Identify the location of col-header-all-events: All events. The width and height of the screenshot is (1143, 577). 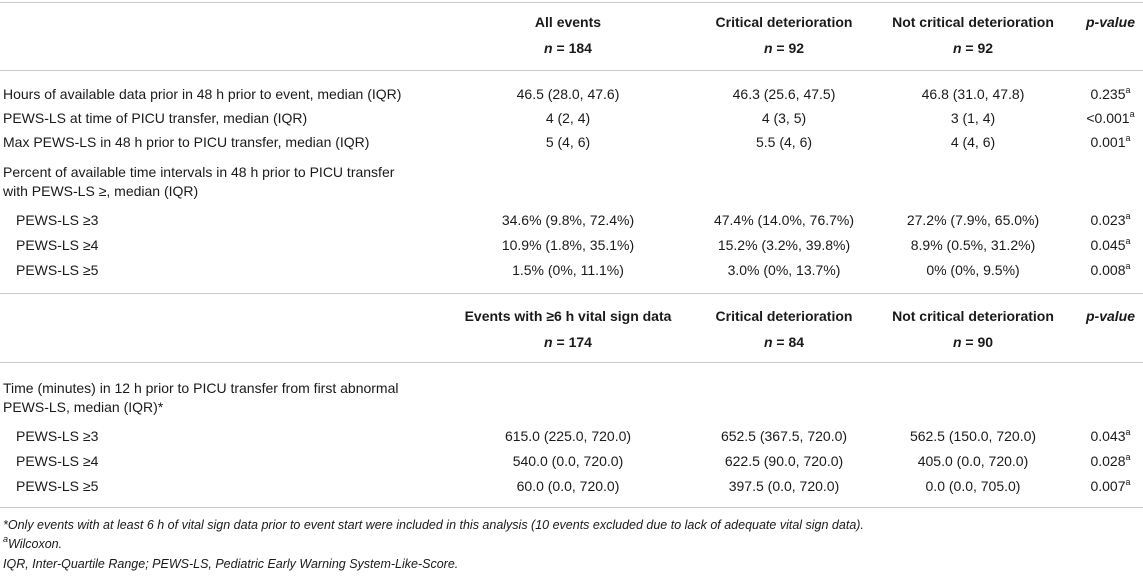
(568, 22).